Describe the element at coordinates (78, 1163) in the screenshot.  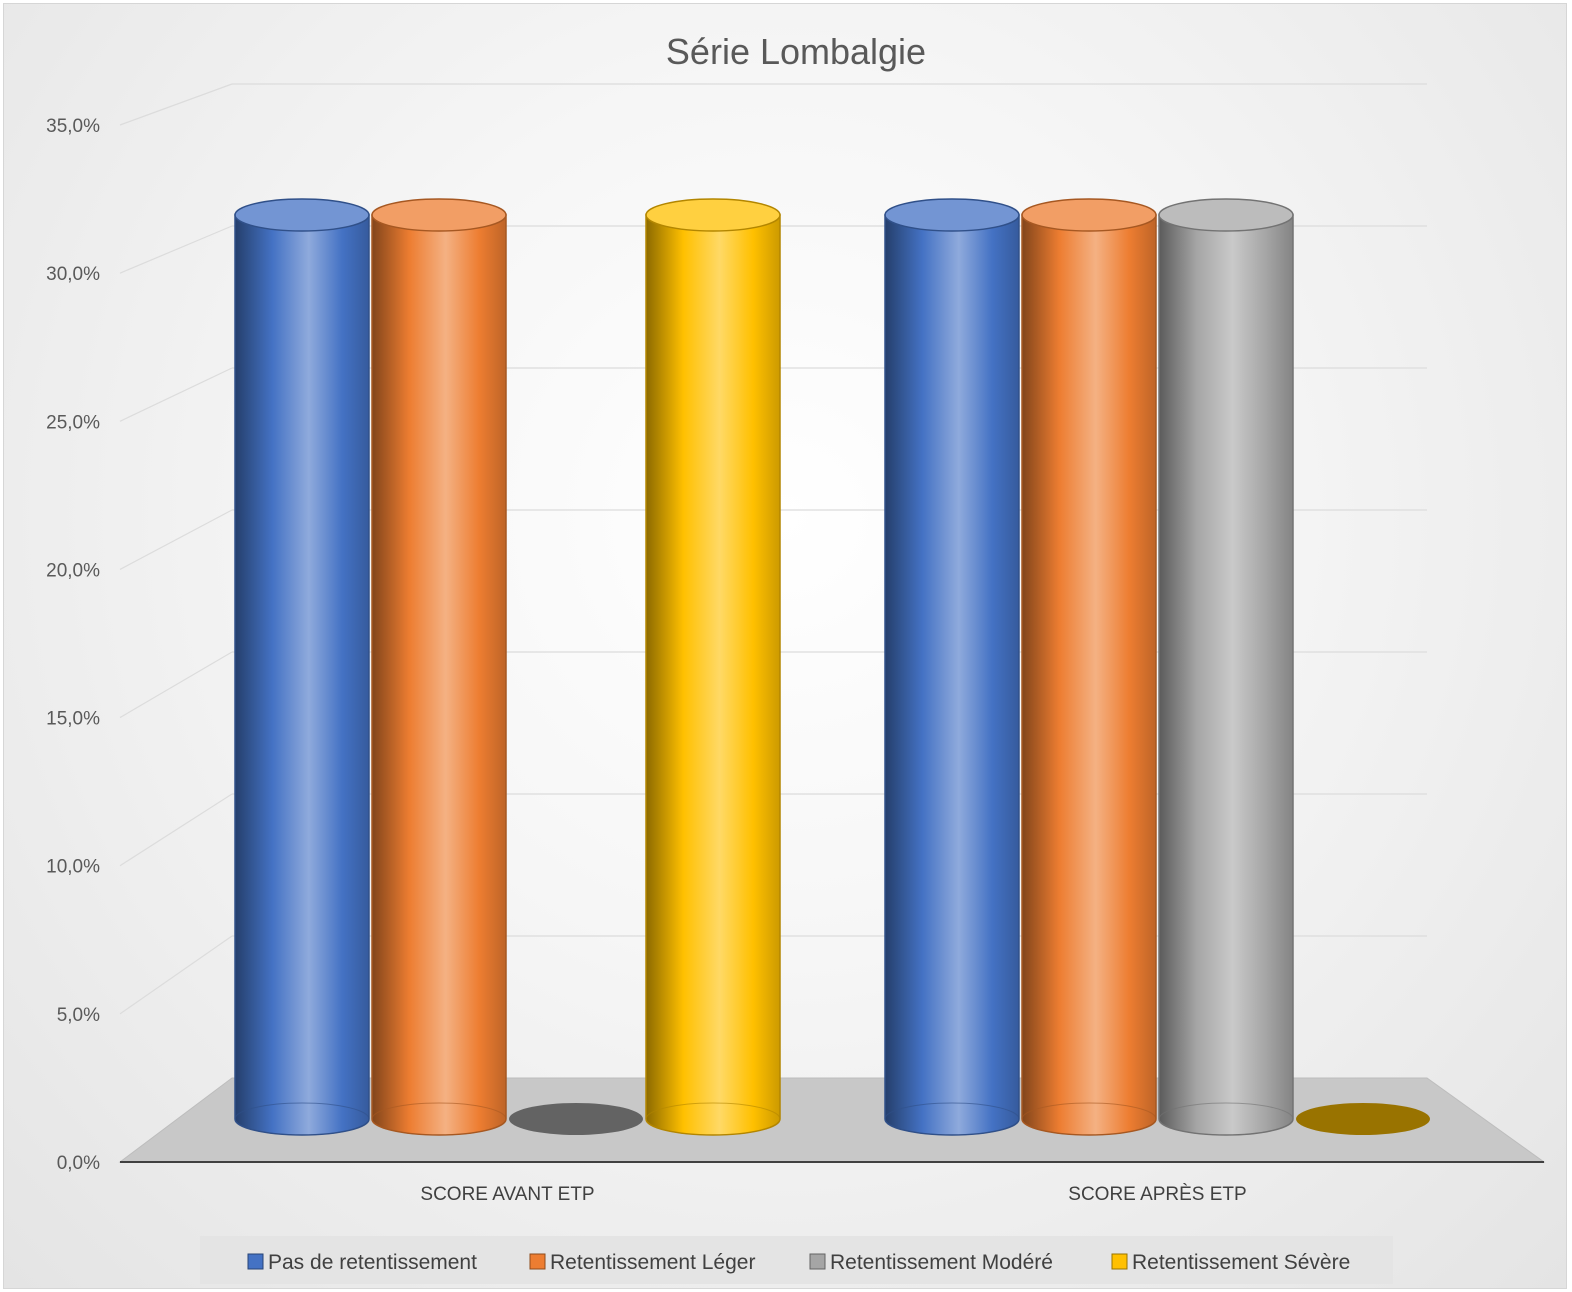
I see `y-tick-label: 0,0%` at that location.